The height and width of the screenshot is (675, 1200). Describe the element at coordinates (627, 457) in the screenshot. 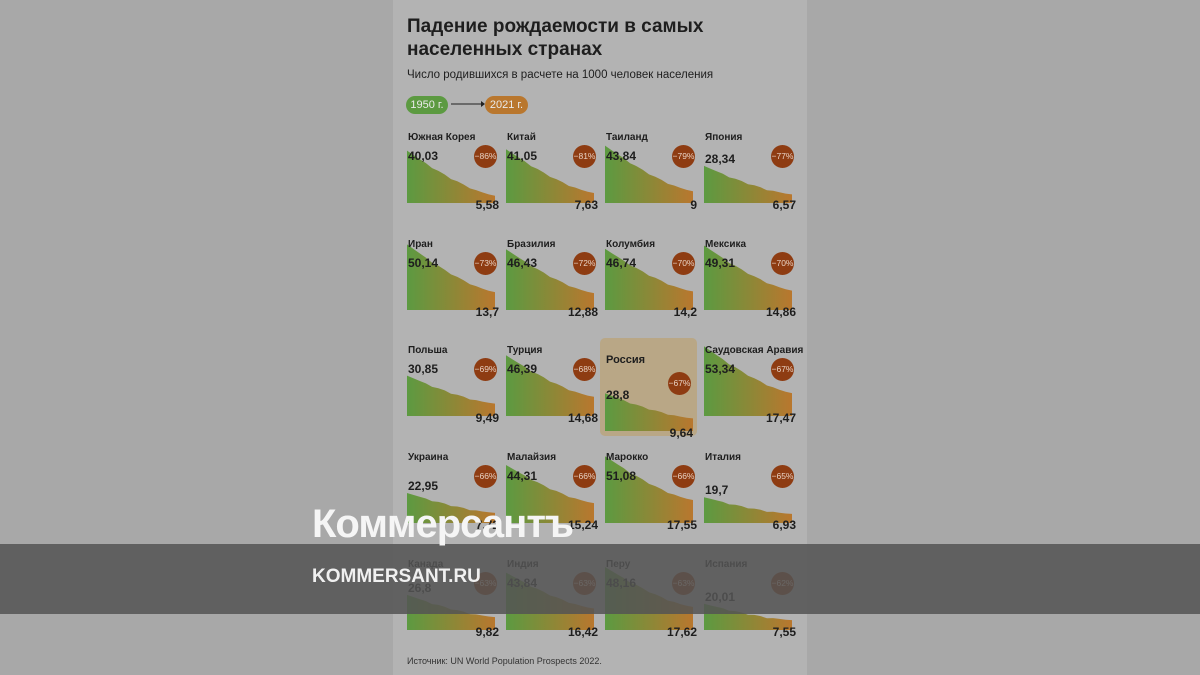

I see `country-name: Марокко` at that location.